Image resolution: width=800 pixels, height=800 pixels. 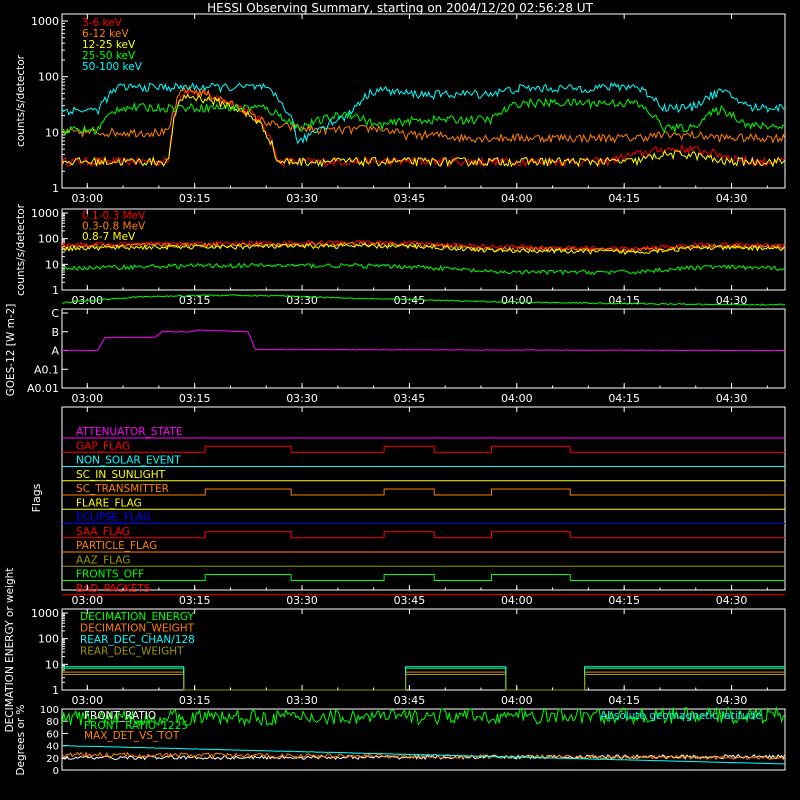 I want to click on panel1-legend-entry: 25-50 keV, so click(x=109, y=56).